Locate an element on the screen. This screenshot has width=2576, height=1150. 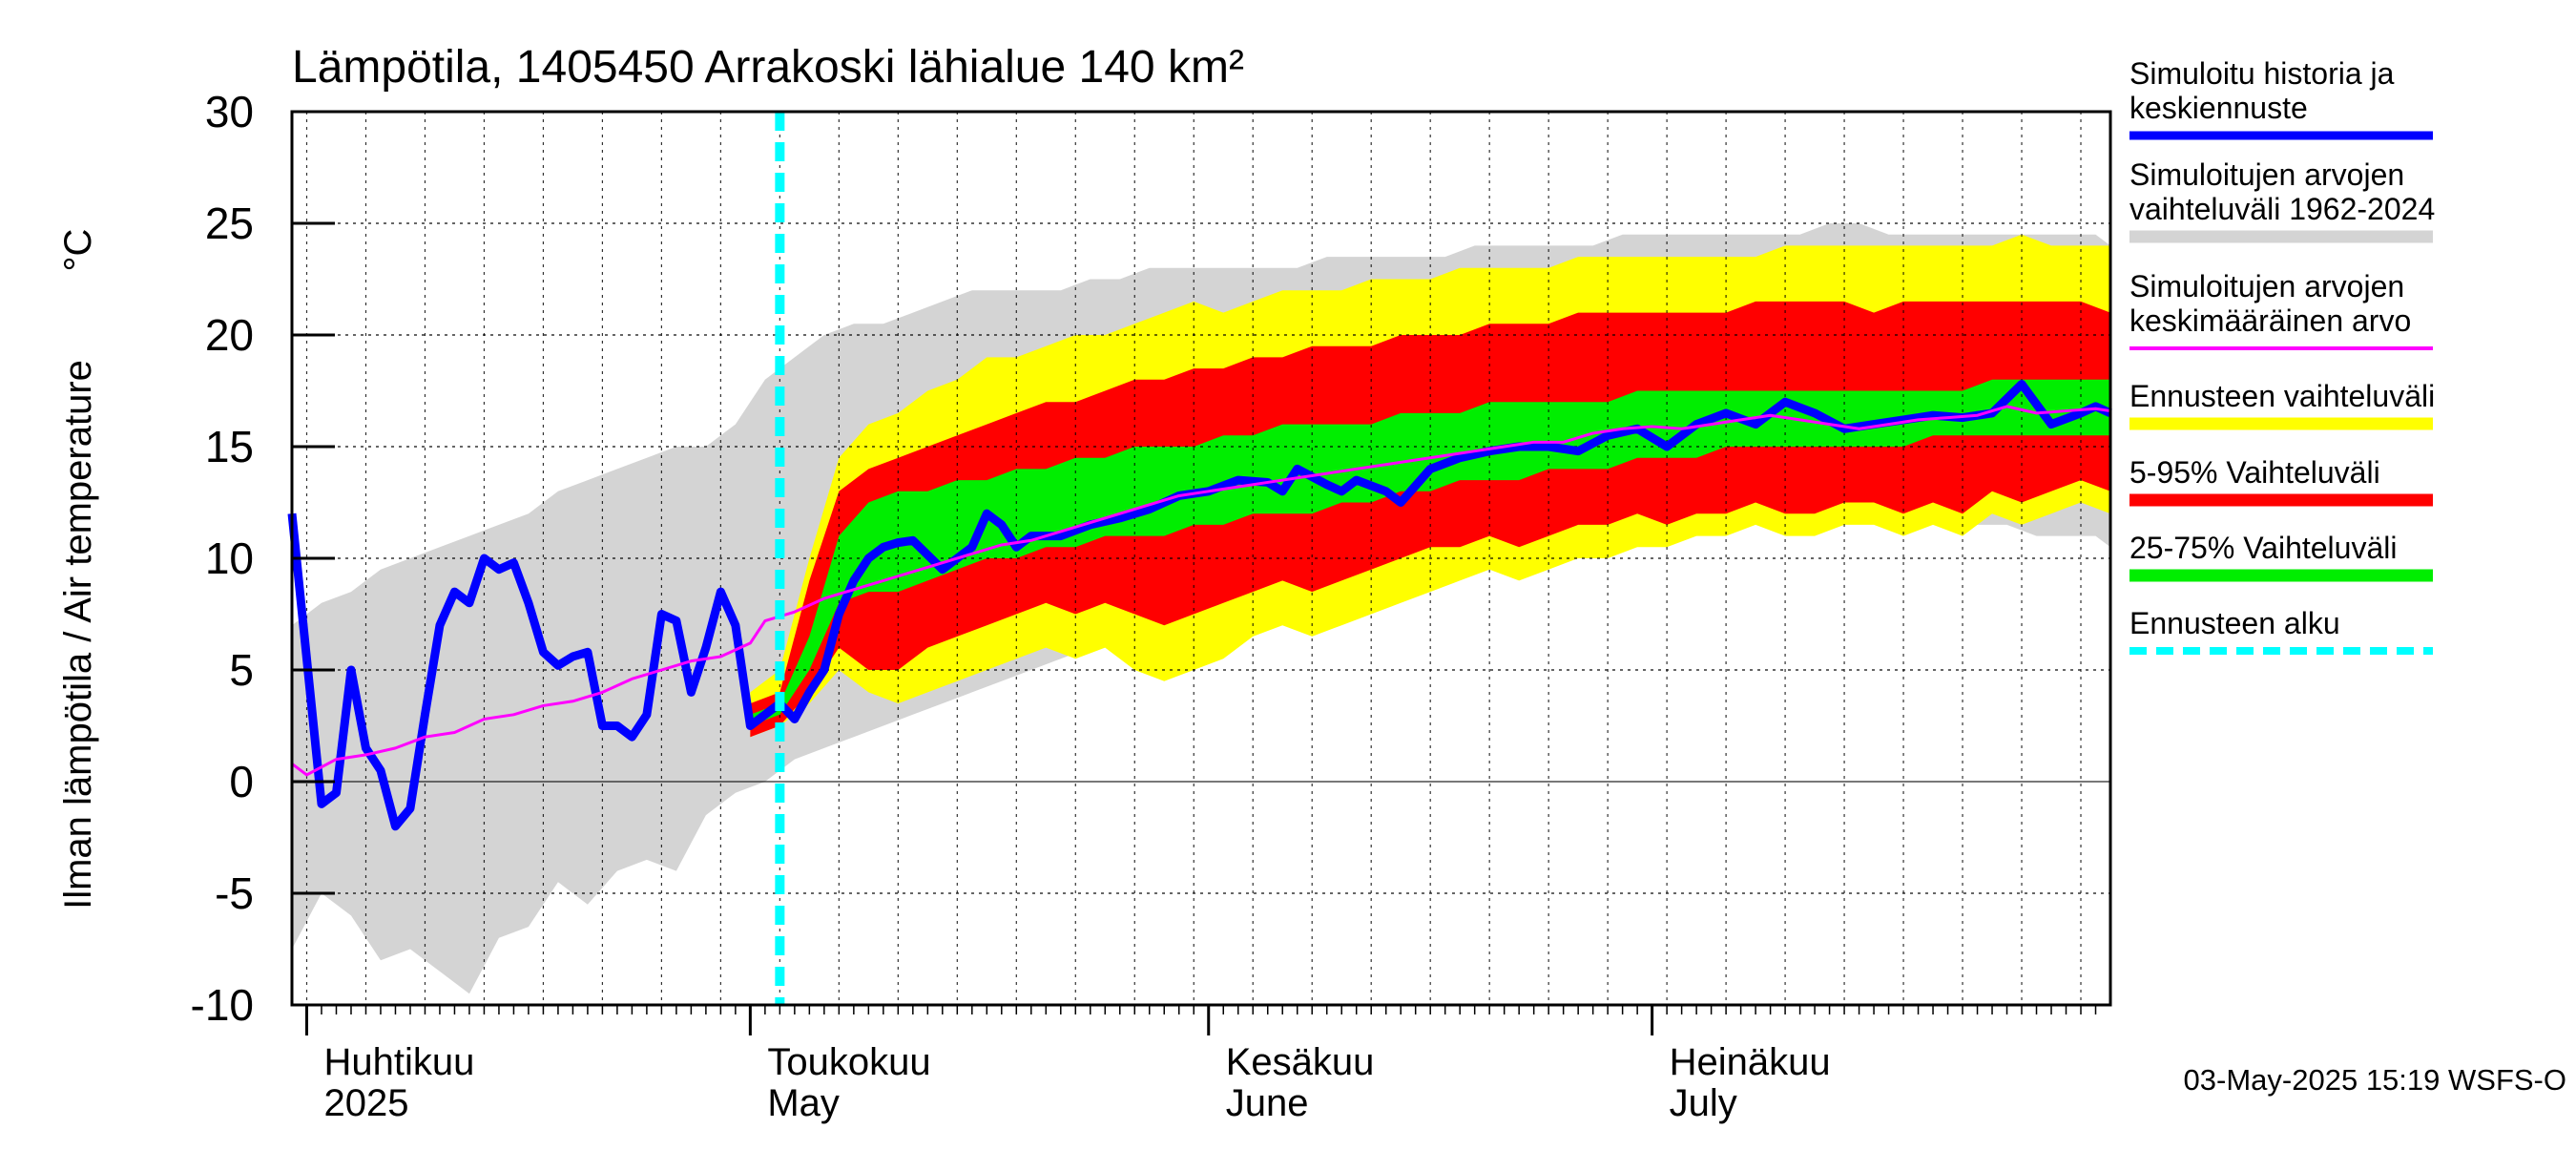
y-tick-label: 30 is located at coordinates (229, 111).